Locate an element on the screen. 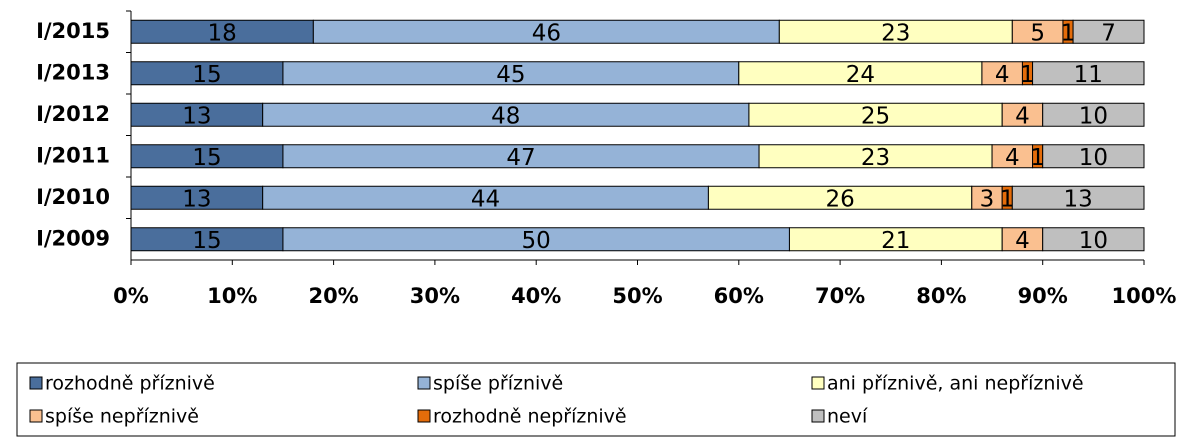 This screenshot has height=441, width=1191. data-label: 26 is located at coordinates (839, 199).